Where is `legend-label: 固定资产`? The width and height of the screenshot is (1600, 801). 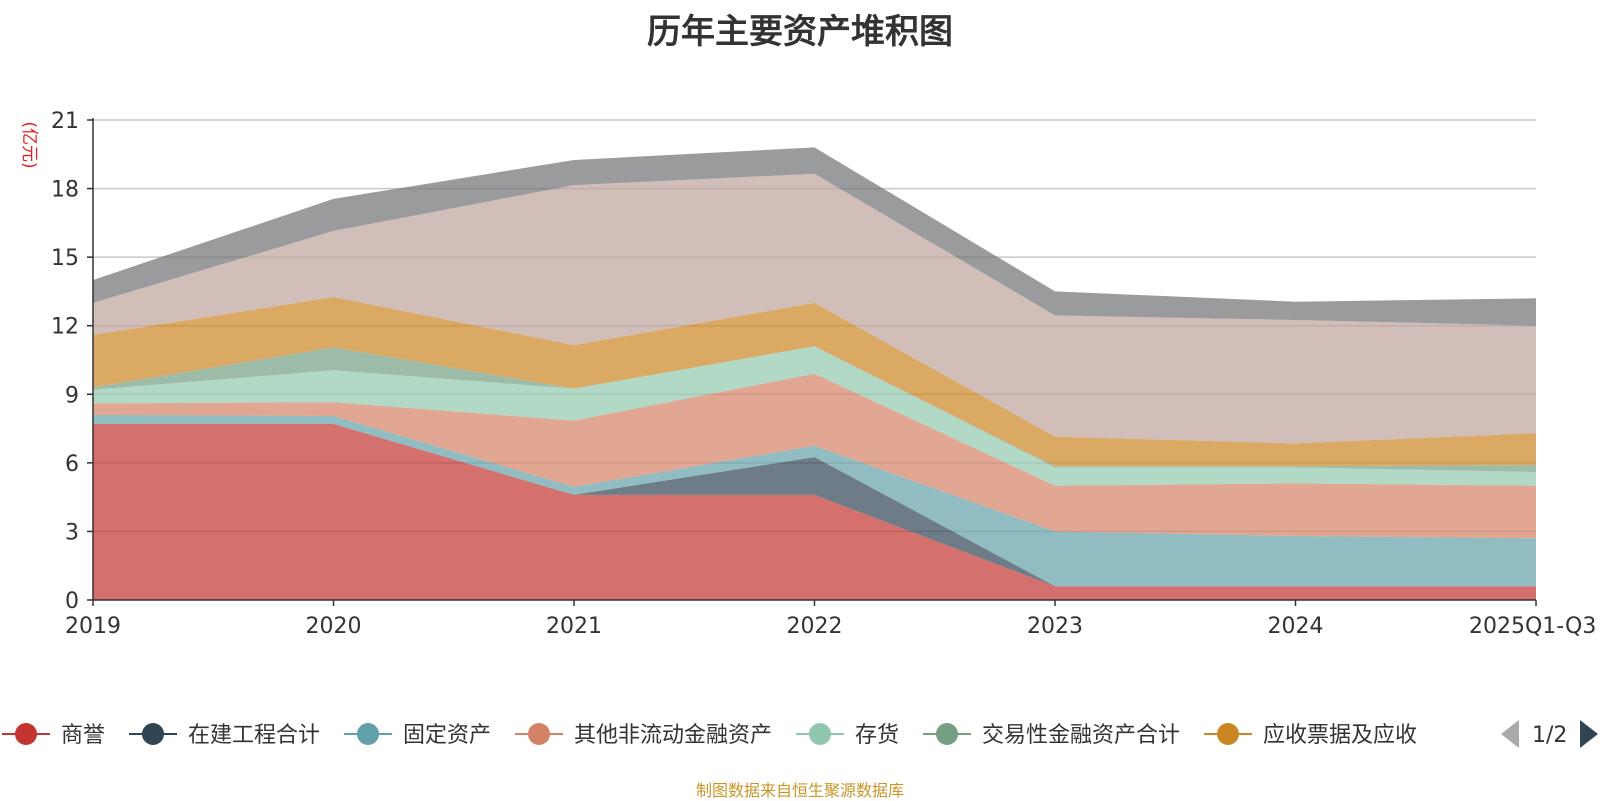 legend-label: 固定资产 is located at coordinates (447, 735).